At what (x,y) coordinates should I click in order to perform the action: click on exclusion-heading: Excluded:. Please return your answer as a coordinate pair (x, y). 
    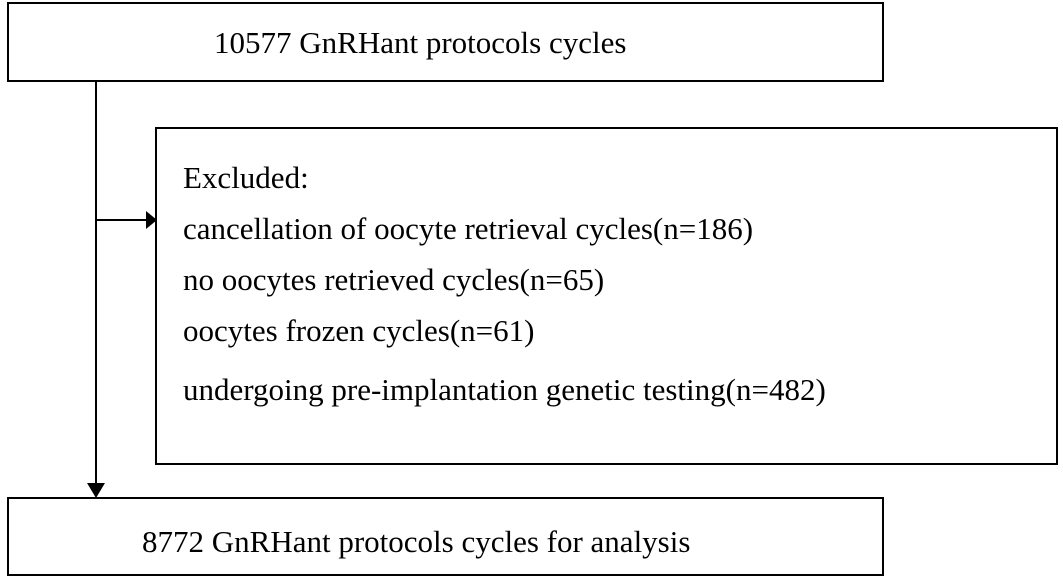
    Looking at the image, I should click on (246, 177).